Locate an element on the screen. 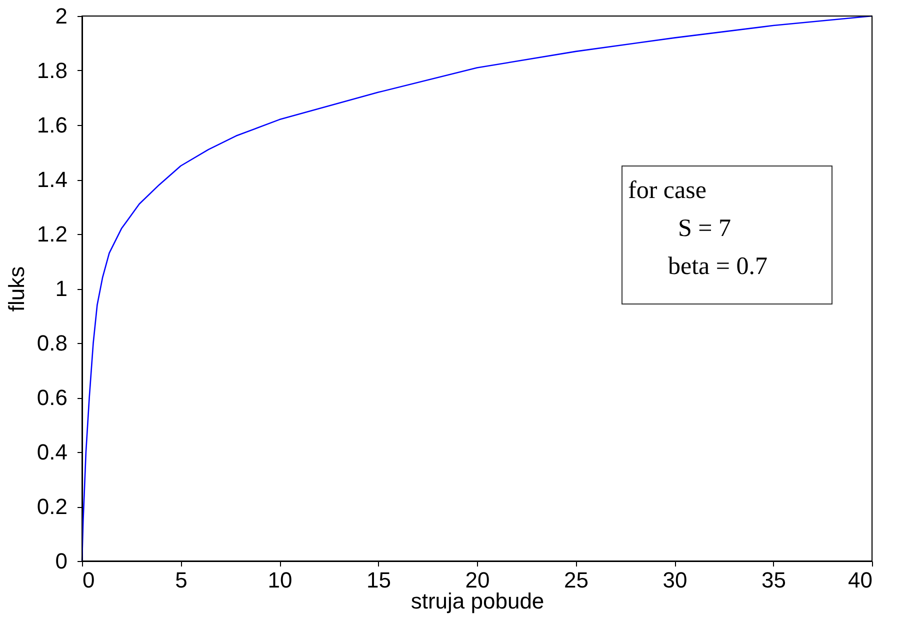  annotation: for case is located at coordinates (667, 190).